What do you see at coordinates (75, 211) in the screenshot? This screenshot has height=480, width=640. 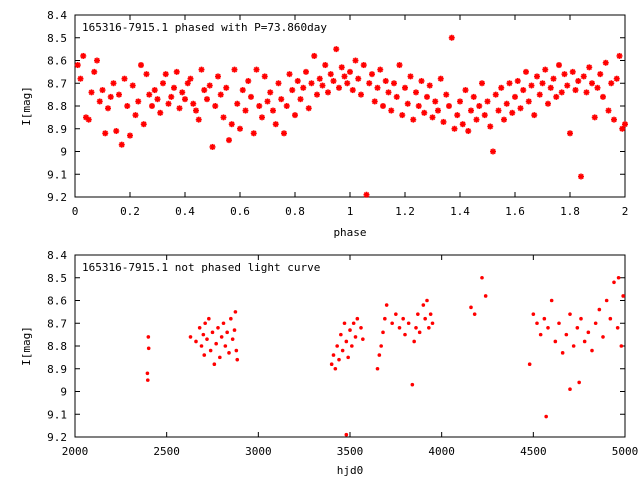 I see `phased-x-tick-label: 0` at bounding box center [75, 211].